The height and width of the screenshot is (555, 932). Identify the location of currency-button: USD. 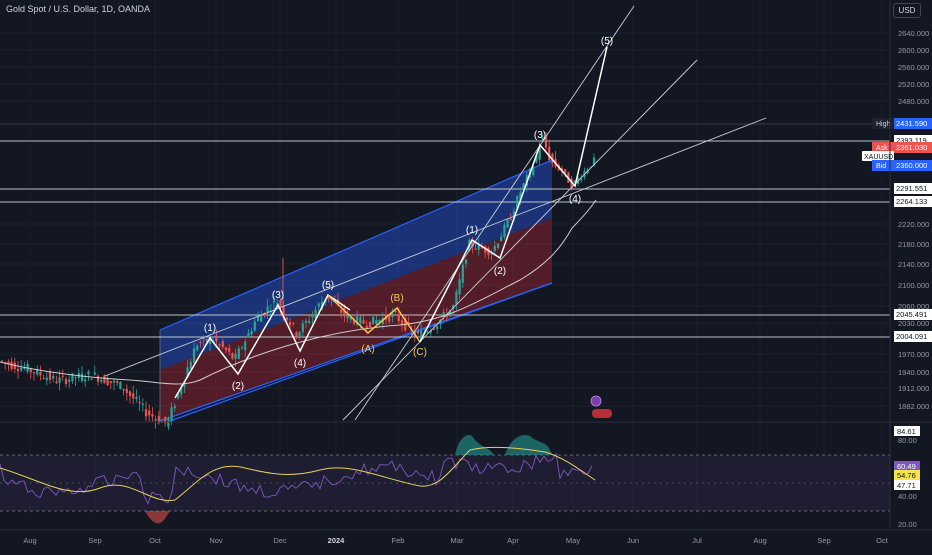
(907, 10).